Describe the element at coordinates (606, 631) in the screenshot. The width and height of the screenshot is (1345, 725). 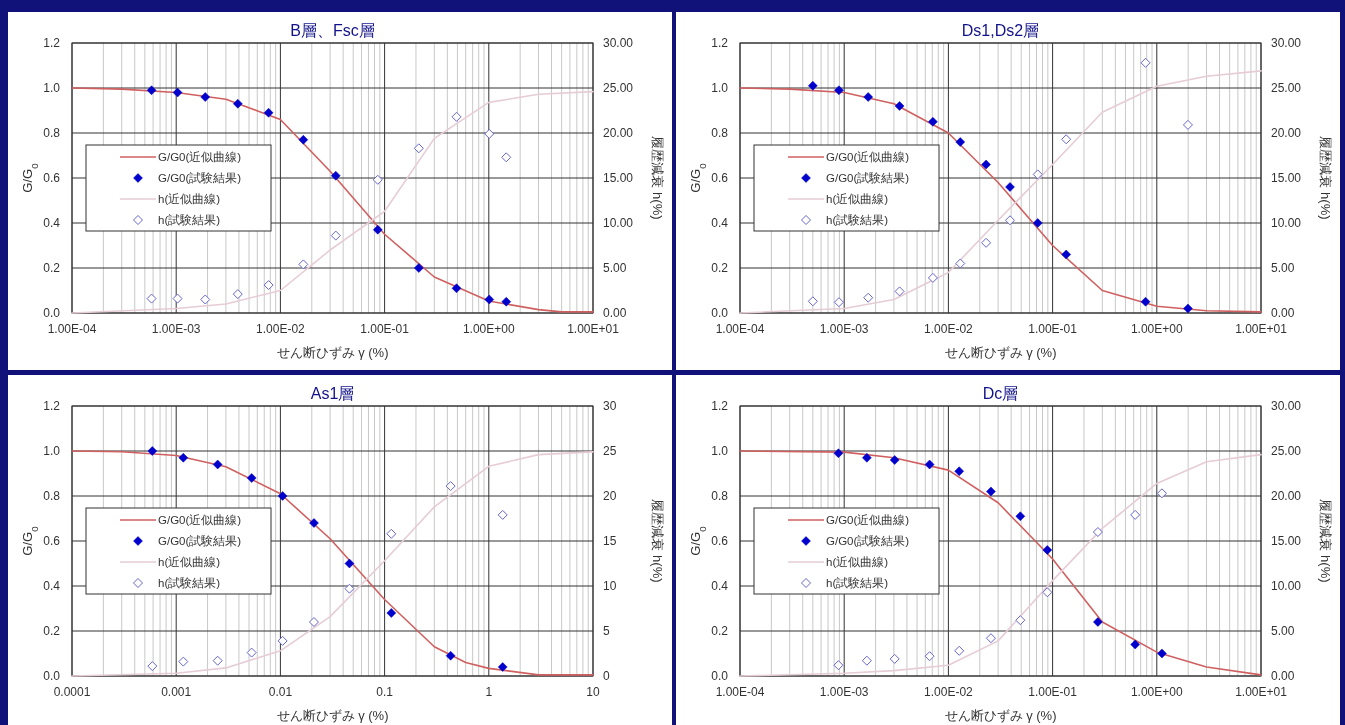
I see `y2-tick-label: 5` at that location.